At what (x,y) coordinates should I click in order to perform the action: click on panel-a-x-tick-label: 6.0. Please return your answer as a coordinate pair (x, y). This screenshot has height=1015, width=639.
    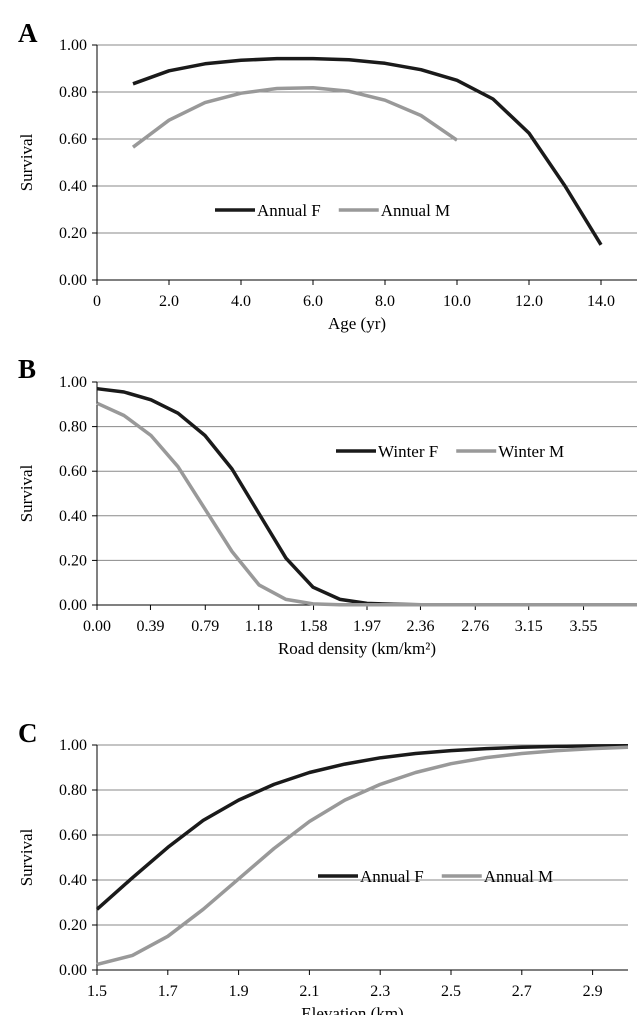
    Looking at the image, I should click on (313, 301).